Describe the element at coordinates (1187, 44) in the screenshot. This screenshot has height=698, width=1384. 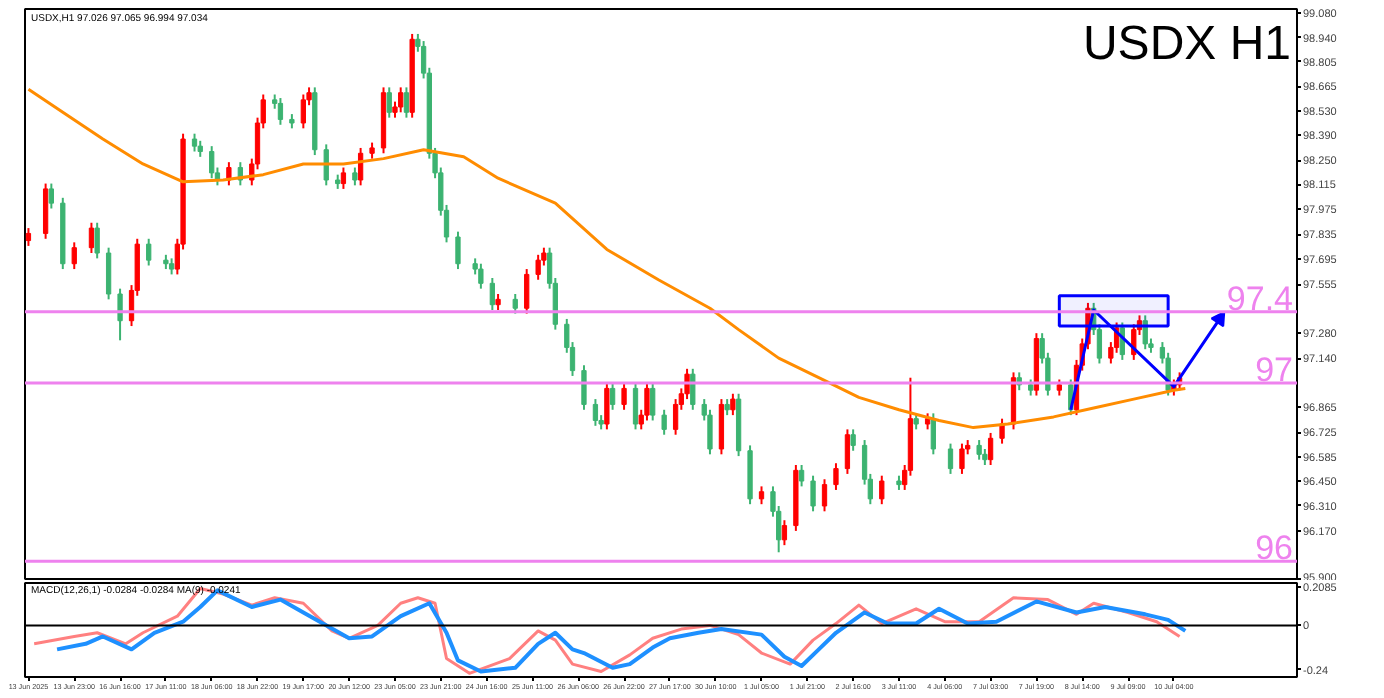
I see `chart-title: USDX H1` at that location.